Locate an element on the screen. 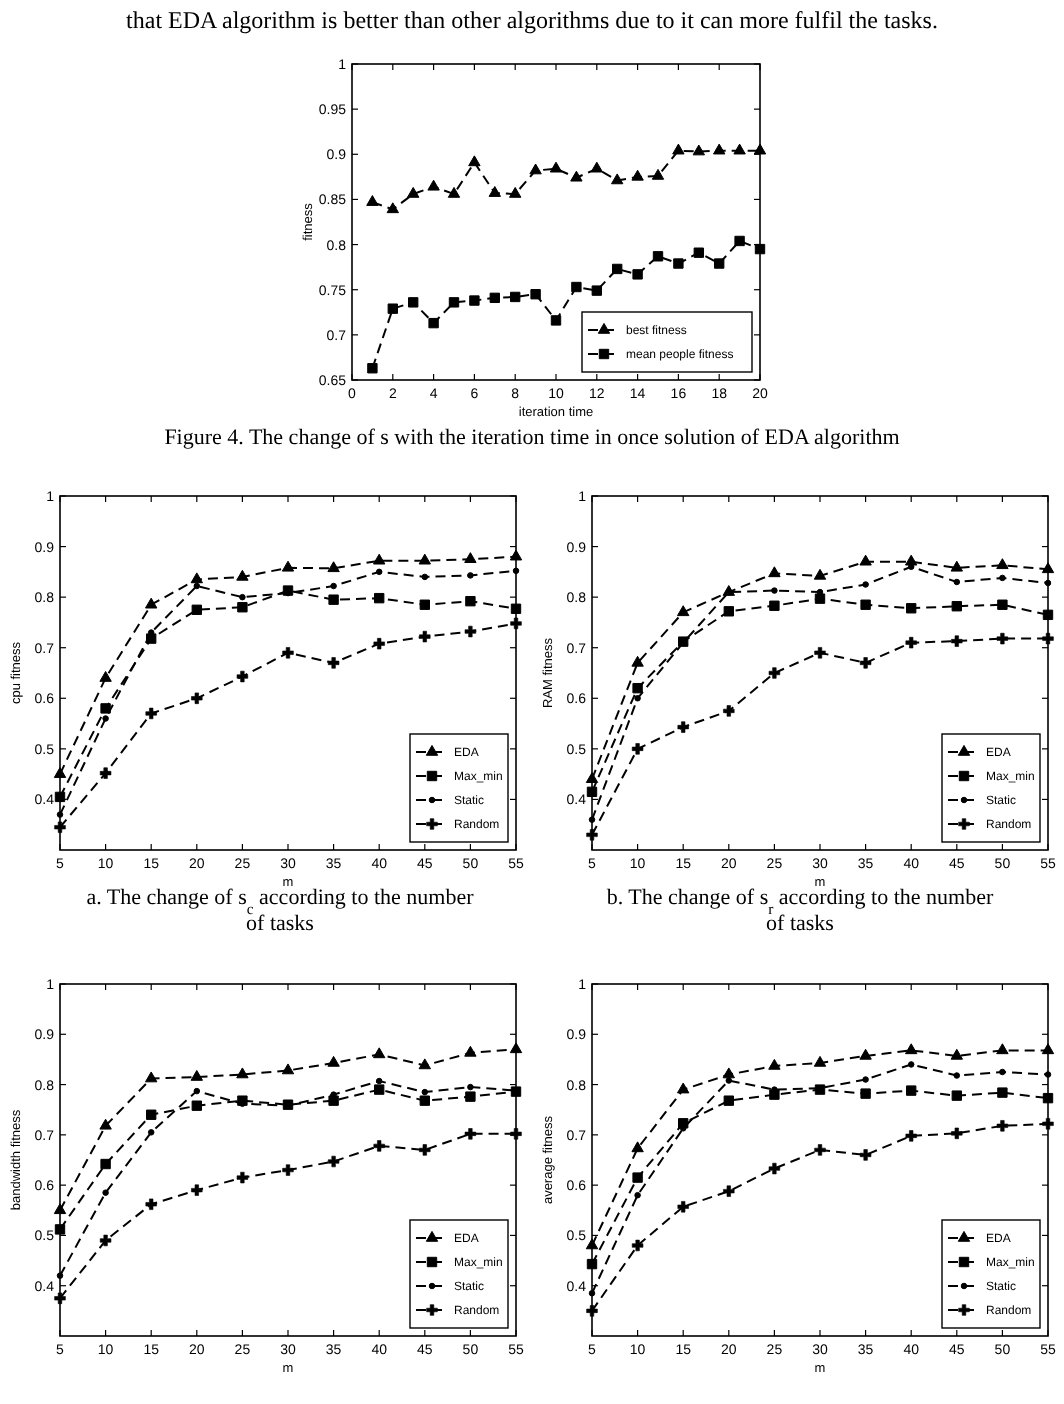  text: b. The change of s$_{r}$ according to the number of tasks is located at coordinates (800, 911).